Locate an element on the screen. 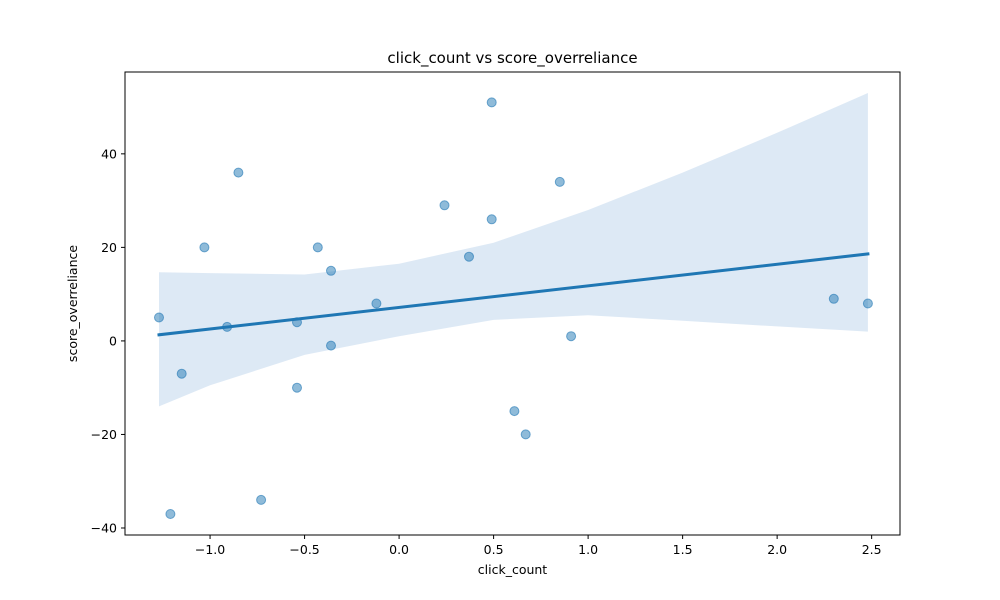 Image resolution: width=1000 pixels, height=600 pixels. x-tick-label: −1.0 is located at coordinates (210, 549).